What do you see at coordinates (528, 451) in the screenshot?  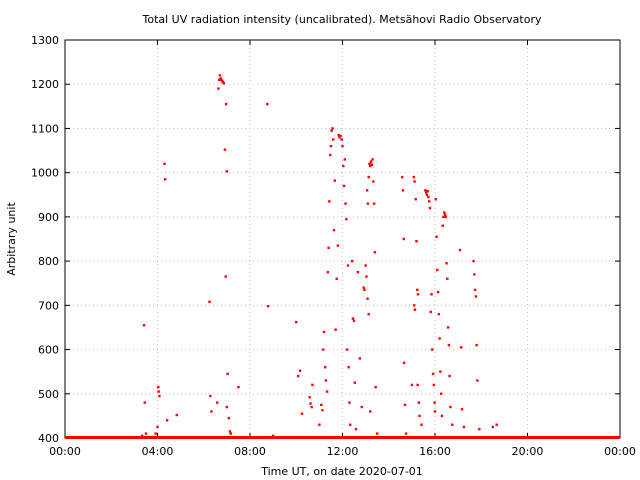 I see `x-tick-label: 20:00` at bounding box center [528, 451].